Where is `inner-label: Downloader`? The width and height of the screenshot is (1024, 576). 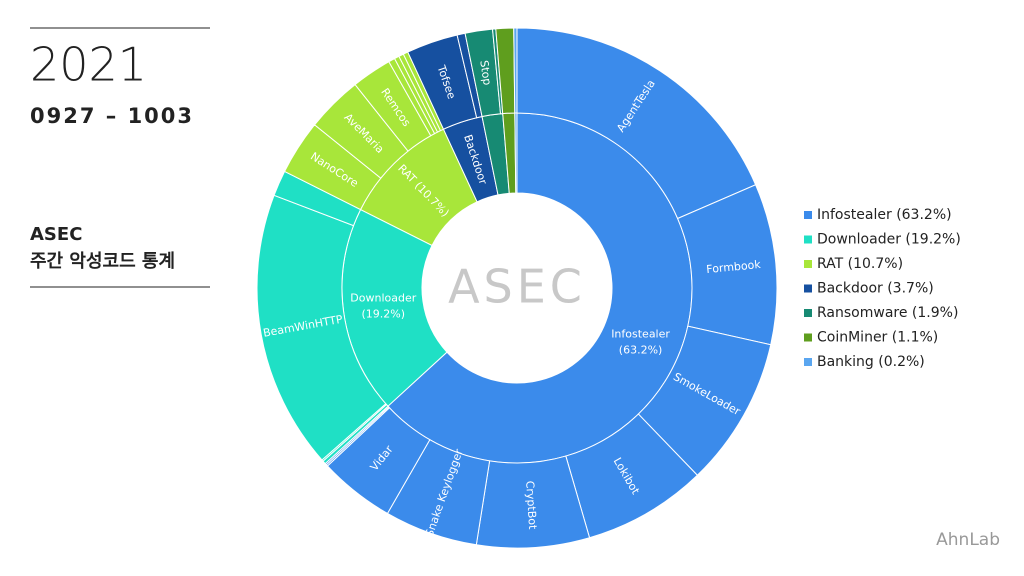 inner-label: Downloader is located at coordinates (383, 298).